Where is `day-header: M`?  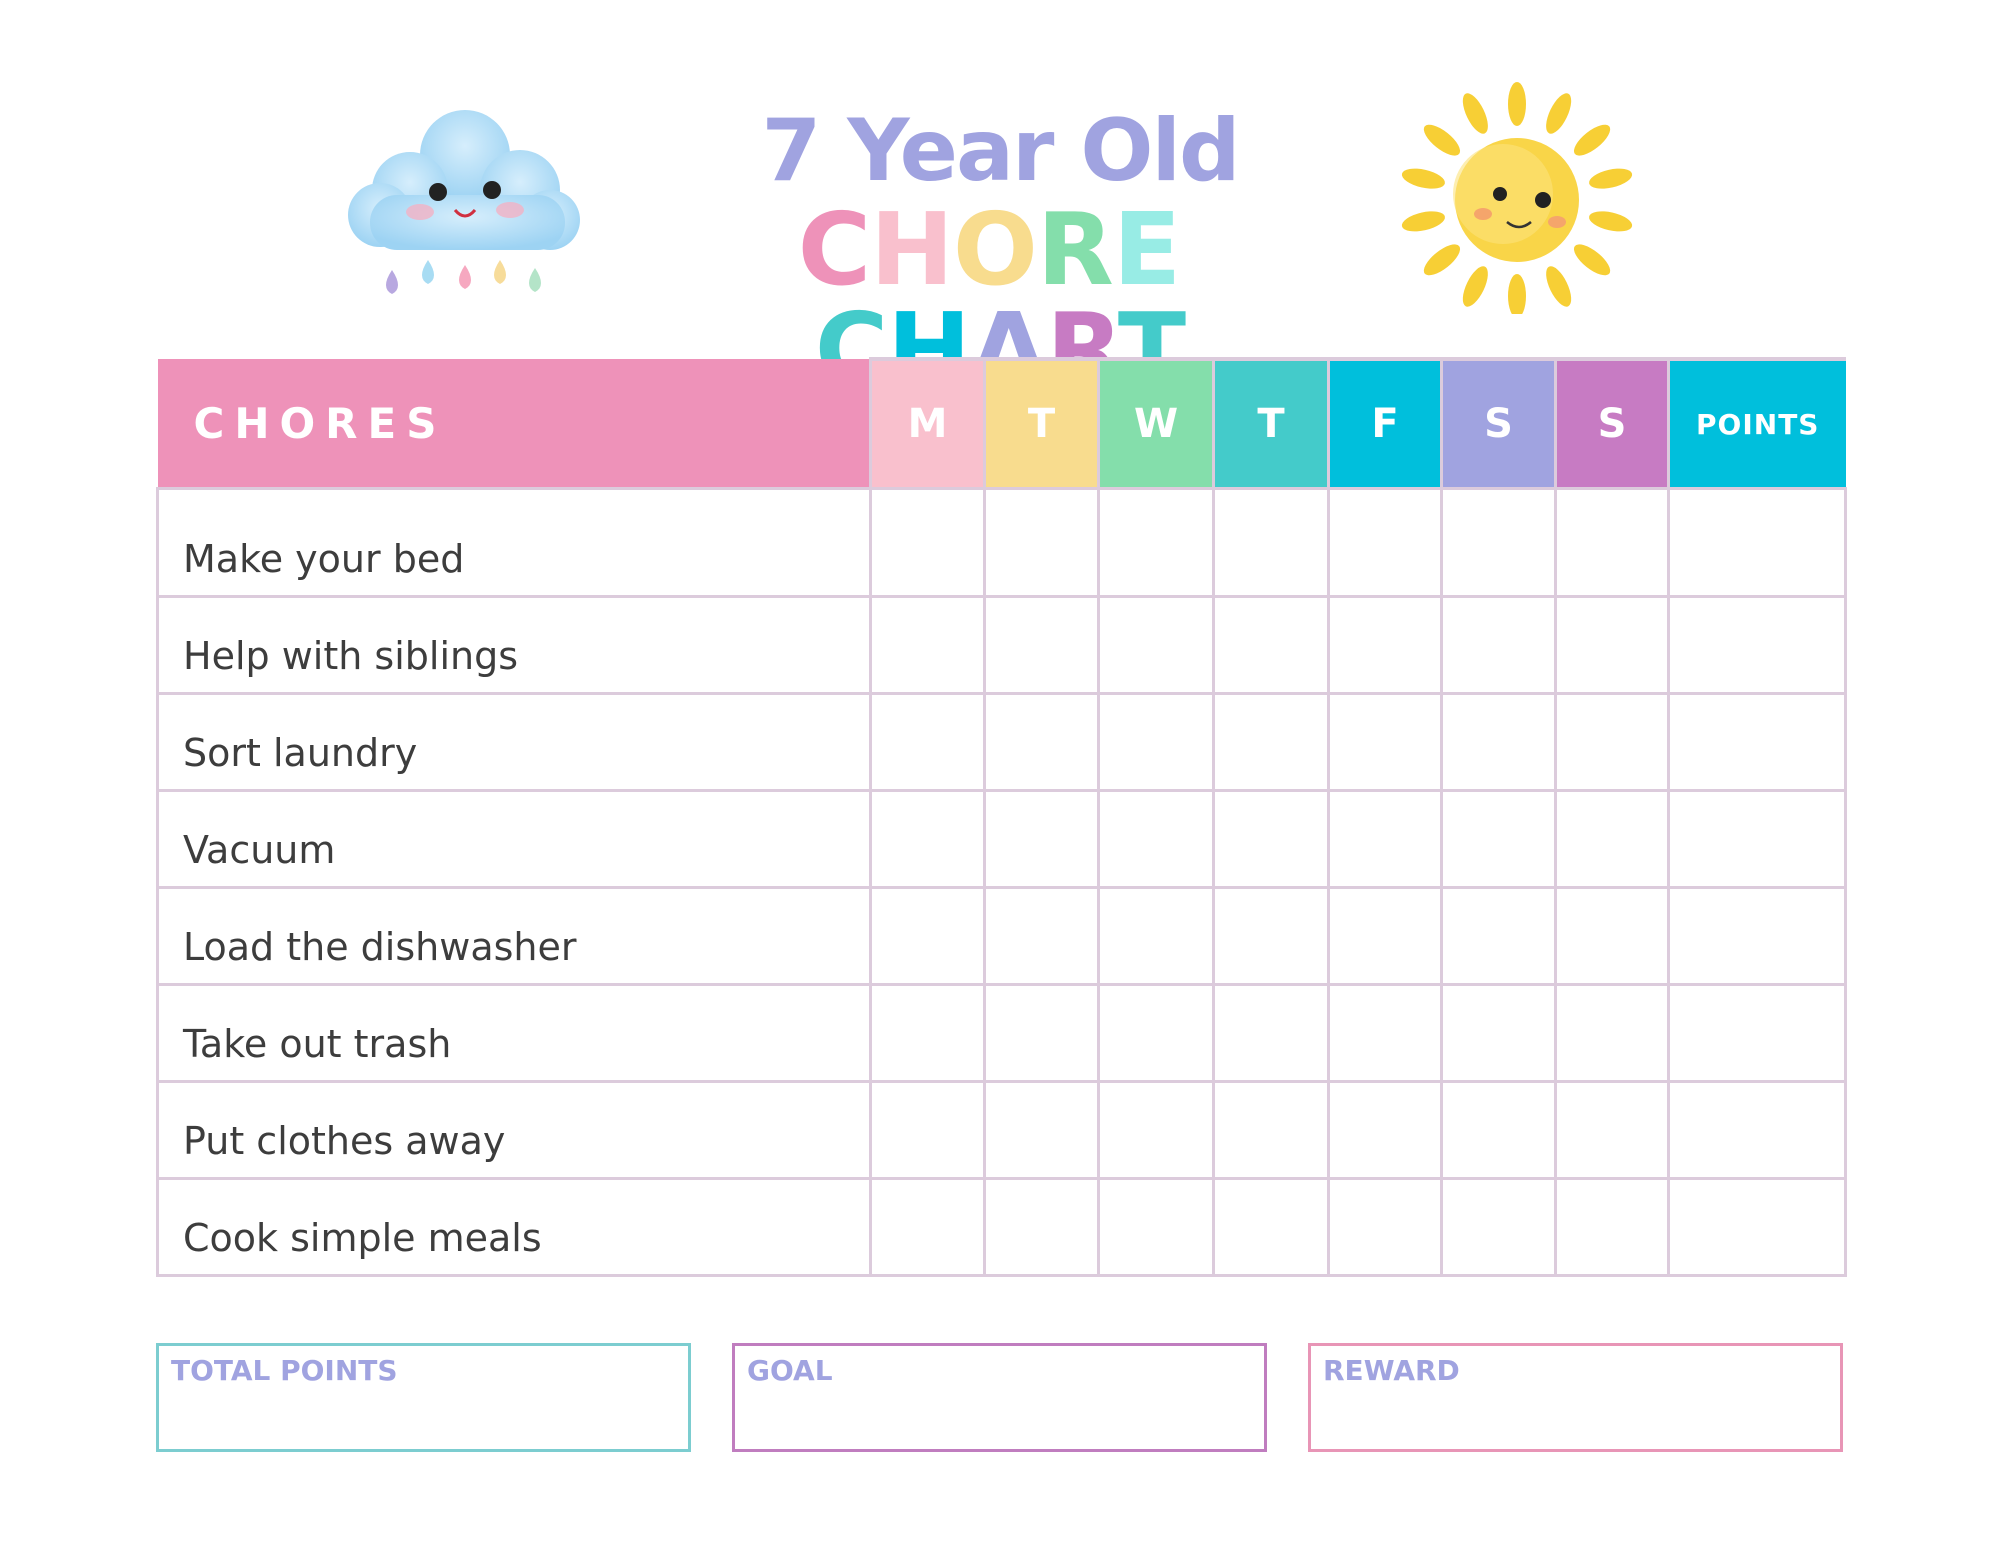 day-header: M is located at coordinates (927, 423).